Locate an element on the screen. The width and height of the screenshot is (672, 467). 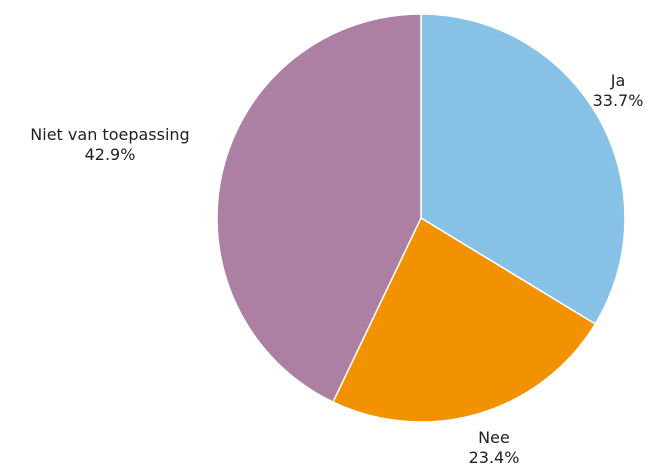
slice-label: Ja is located at coordinates (618, 80).